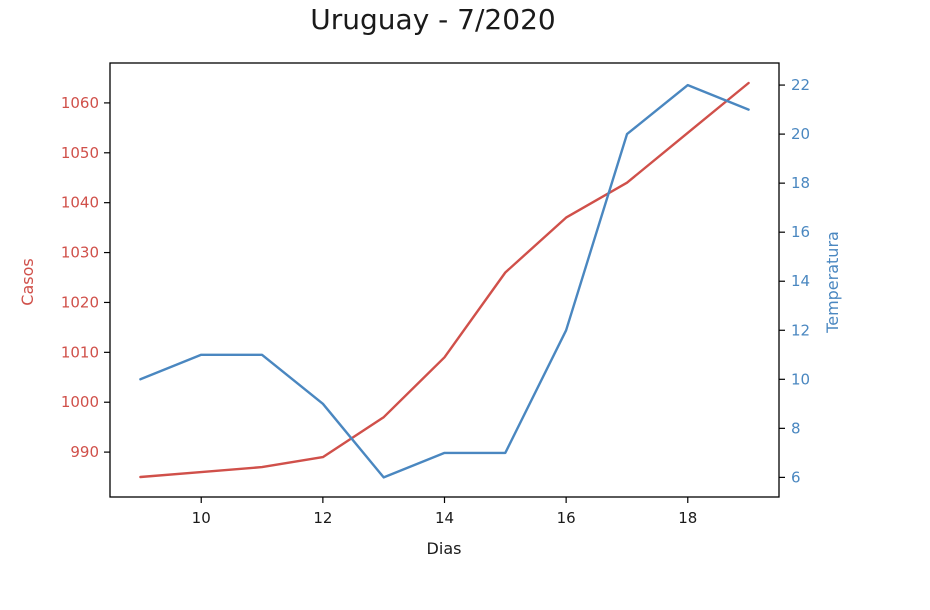 This screenshot has width=930, height=610. What do you see at coordinates (800, 281) in the screenshot?
I see `right-tick-label: 14` at bounding box center [800, 281].